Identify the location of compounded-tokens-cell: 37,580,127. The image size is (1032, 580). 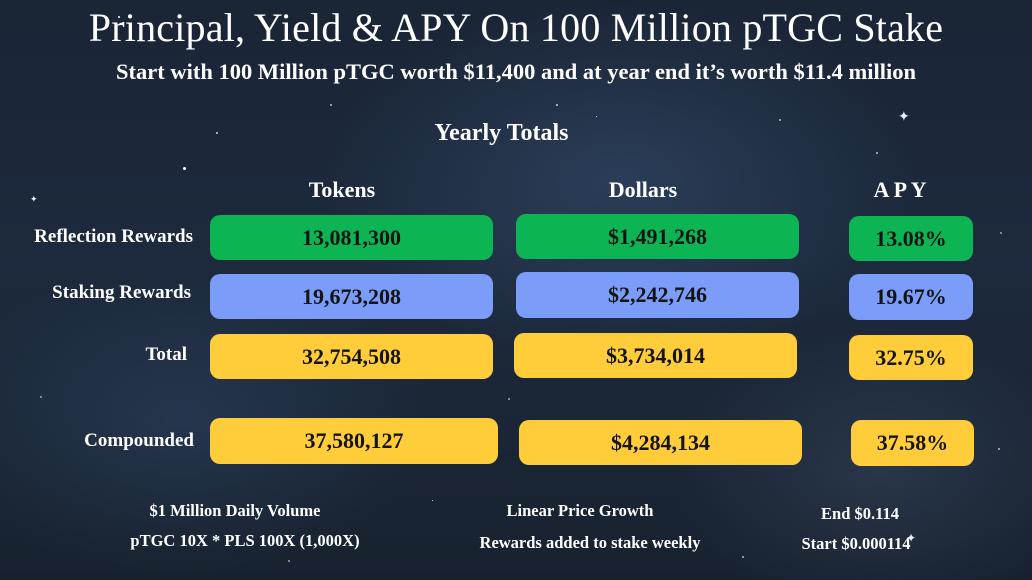
(354, 441).